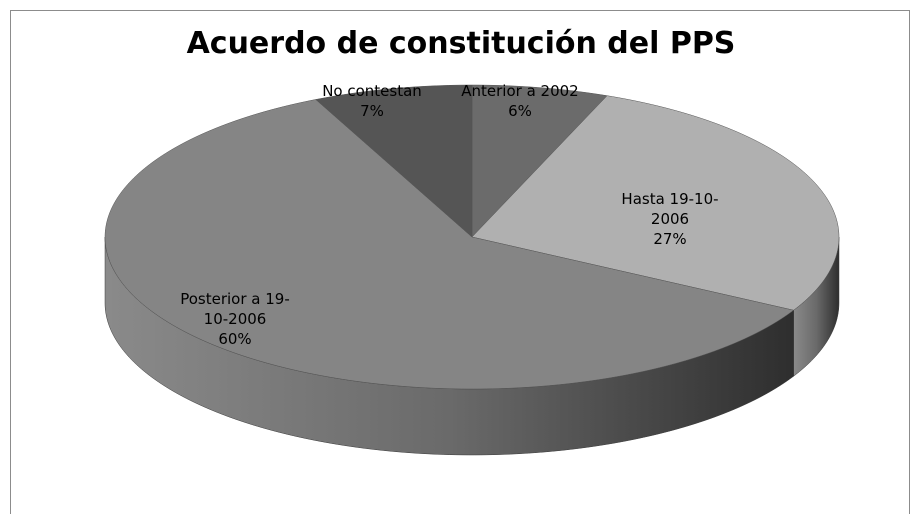 The width and height of the screenshot is (922, 514). What do you see at coordinates (670, 209) in the screenshot?
I see `category-label: Hasta 19-10-2006` at bounding box center [670, 209].